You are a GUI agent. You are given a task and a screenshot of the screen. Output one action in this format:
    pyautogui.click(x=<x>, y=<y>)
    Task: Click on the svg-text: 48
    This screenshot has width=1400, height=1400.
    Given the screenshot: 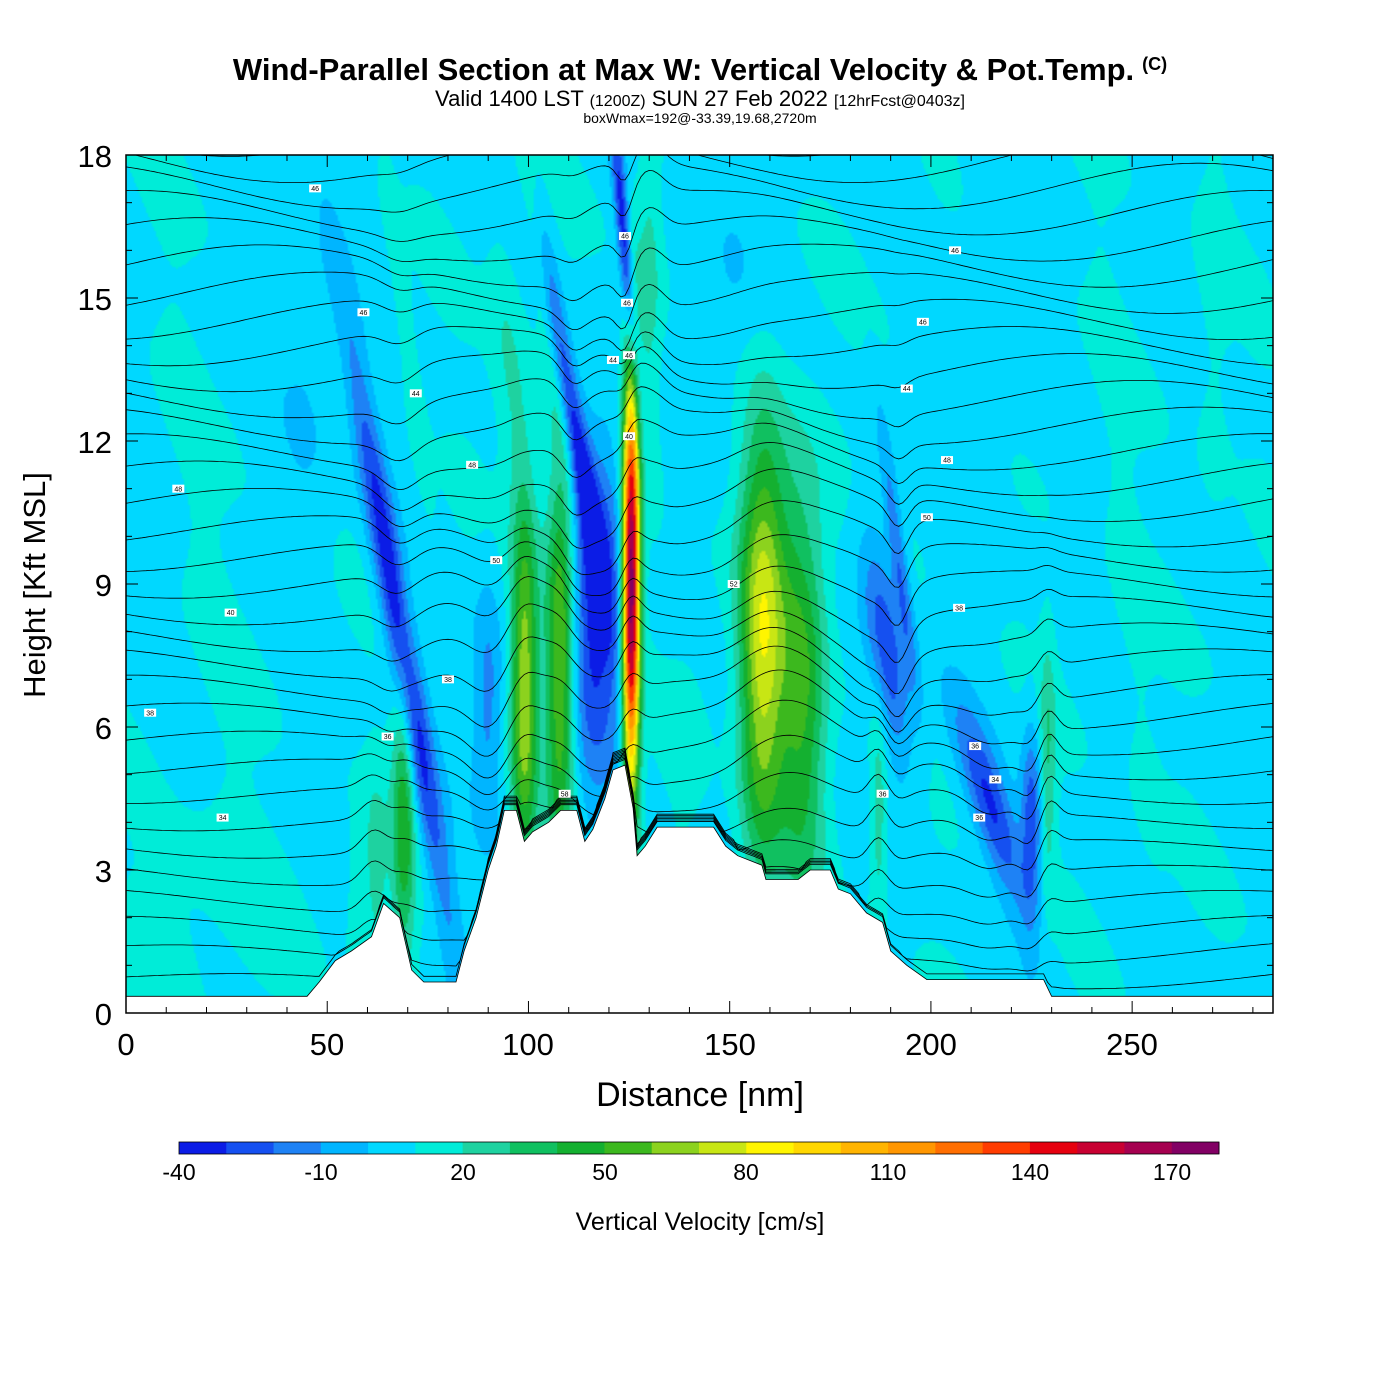 What is the action you would take?
    pyautogui.click(x=947, y=461)
    